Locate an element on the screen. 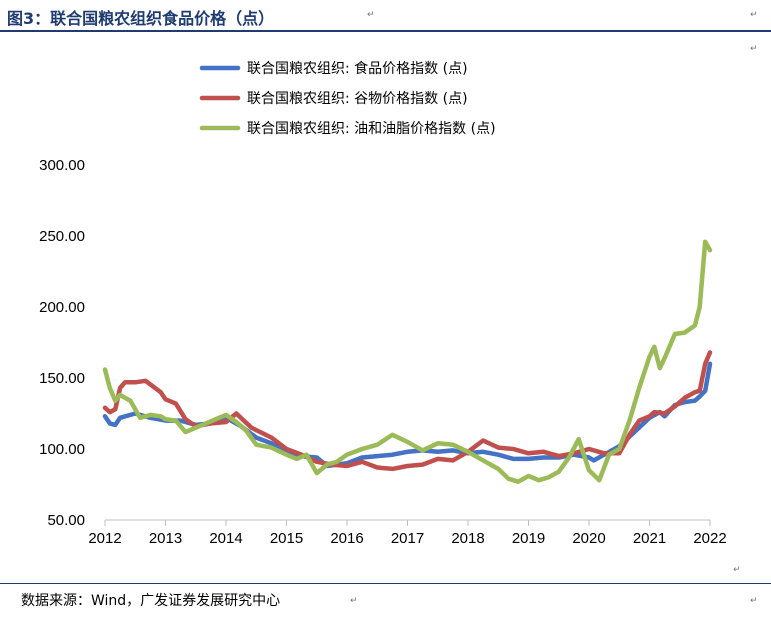  legend-label-1: 联合国粮农组织: 食品价格指数 (点) is located at coordinates (357, 68).